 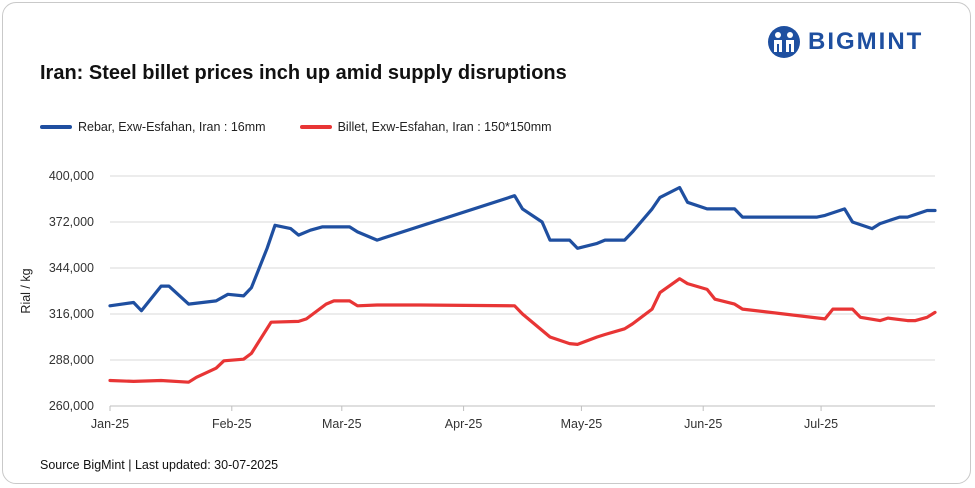 What do you see at coordinates (315, 127) in the screenshot?
I see `legend-swatch-billet` at bounding box center [315, 127].